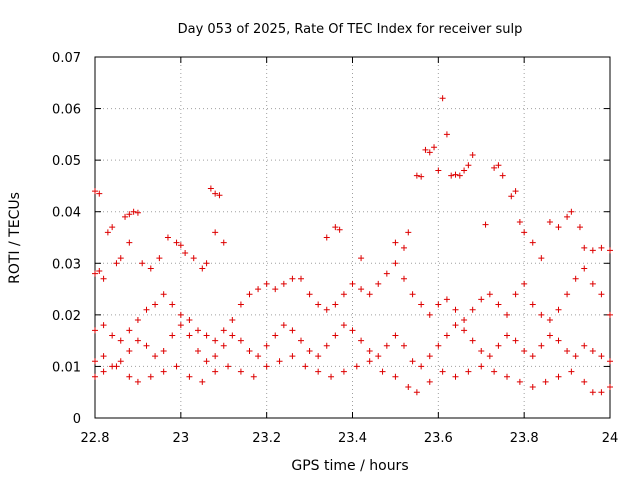 The width and height of the screenshot is (640, 480). What do you see at coordinates (266, 438) in the screenshot?
I see `x-tick-label: 23.2` at bounding box center [266, 438].